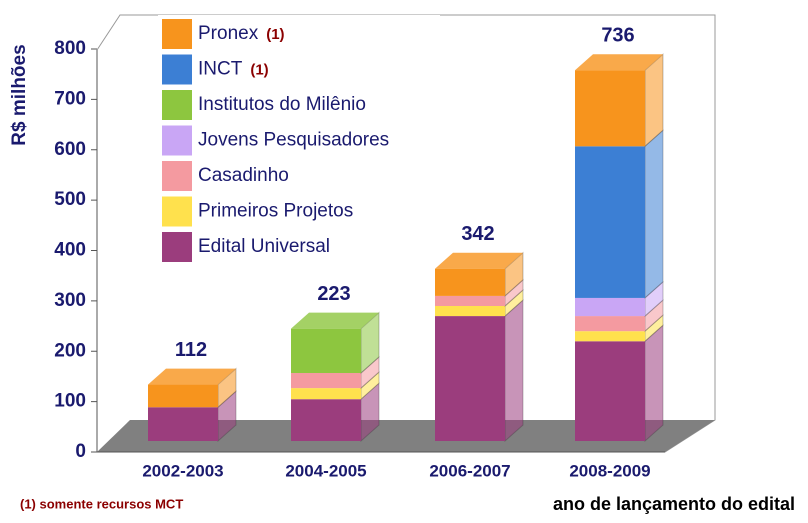 Image resolution: width=808 pixels, height=523 pixels. What do you see at coordinates (282, 104) in the screenshot?
I see `legend-label: Institutos do Milênio` at bounding box center [282, 104].